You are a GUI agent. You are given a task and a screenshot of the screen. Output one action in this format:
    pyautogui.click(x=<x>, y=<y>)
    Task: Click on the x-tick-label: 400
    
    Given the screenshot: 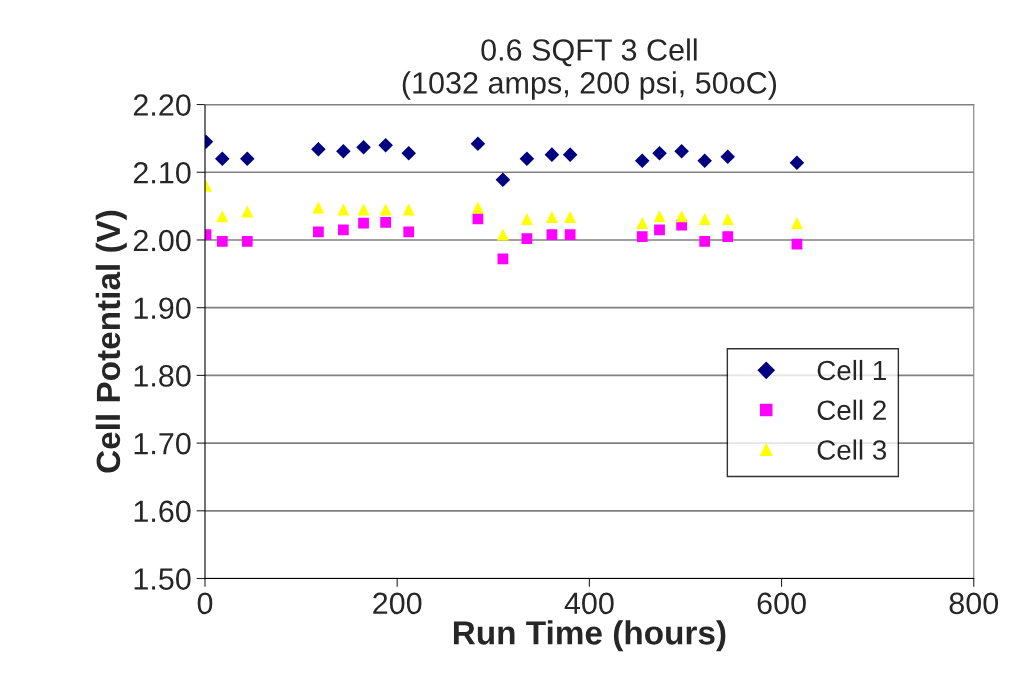 What is the action you would take?
    pyautogui.click(x=589, y=603)
    